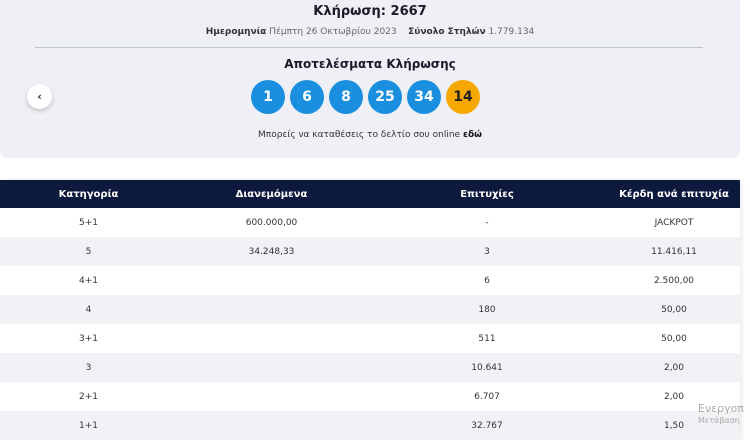 The height and width of the screenshot is (440, 750). Describe the element at coordinates (385, 97) in the screenshot. I see `number-ball: 25` at that location.